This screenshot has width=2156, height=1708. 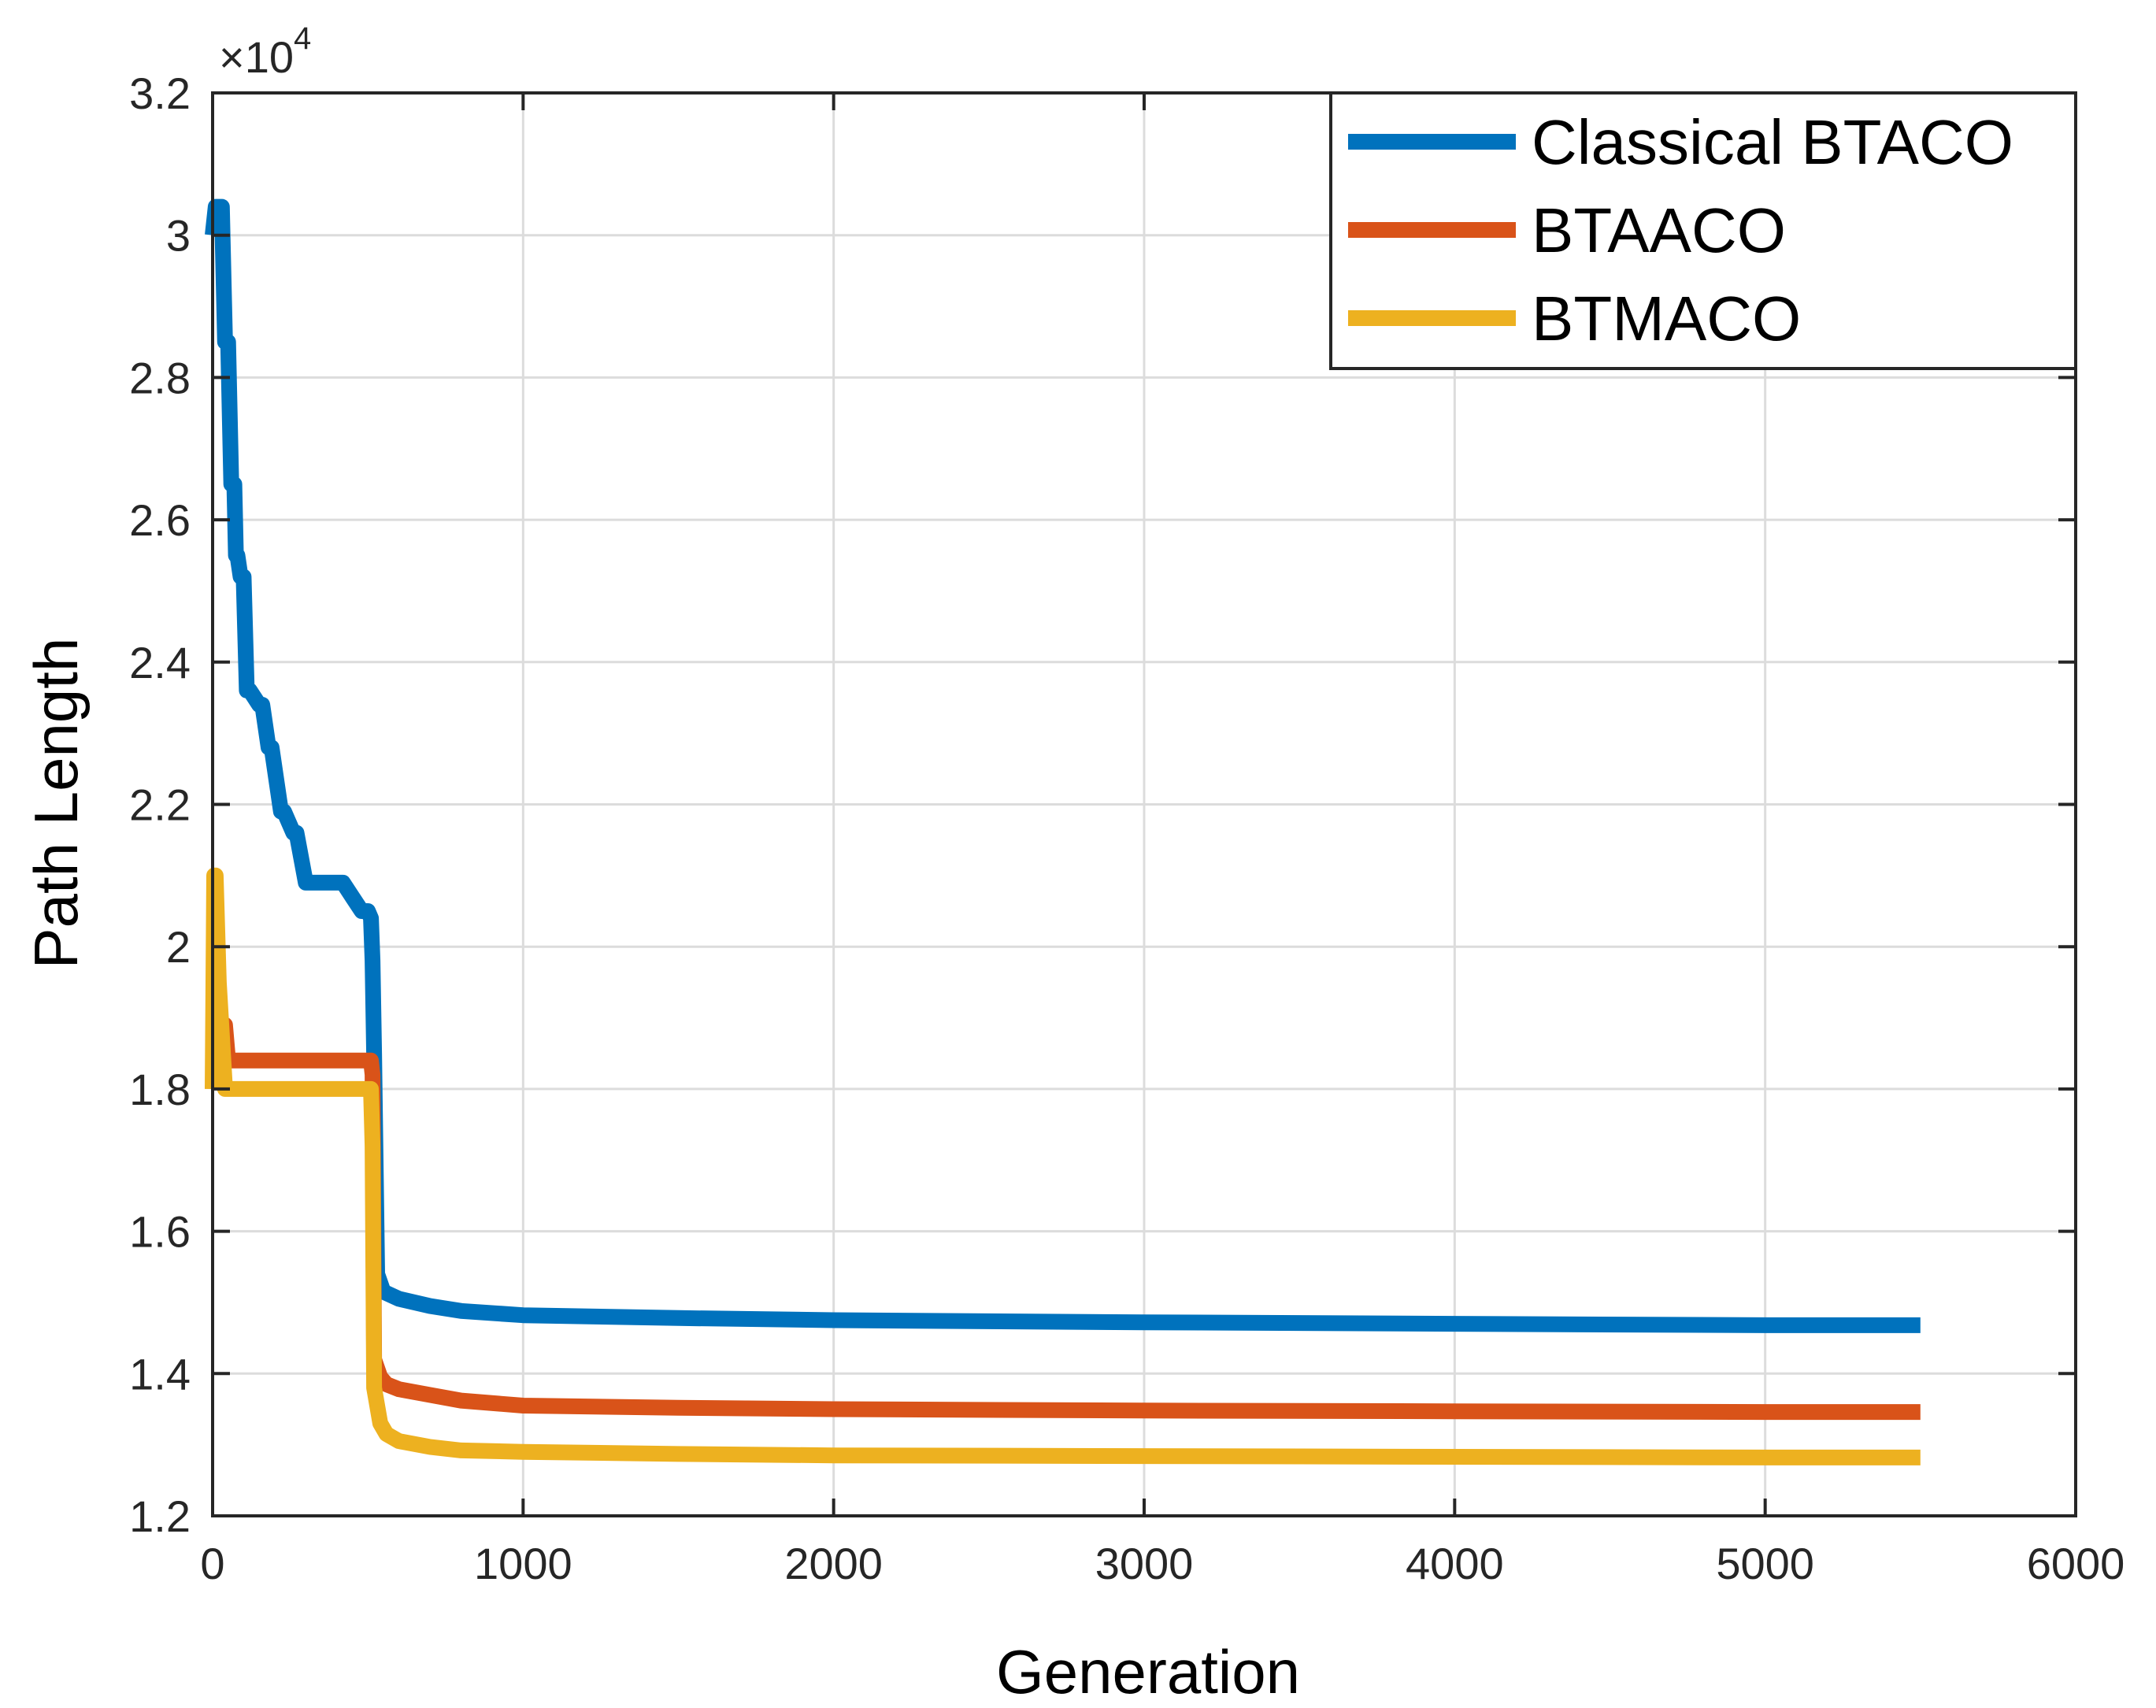 I want to click on exponent-base: ×10, so click(x=256, y=57).